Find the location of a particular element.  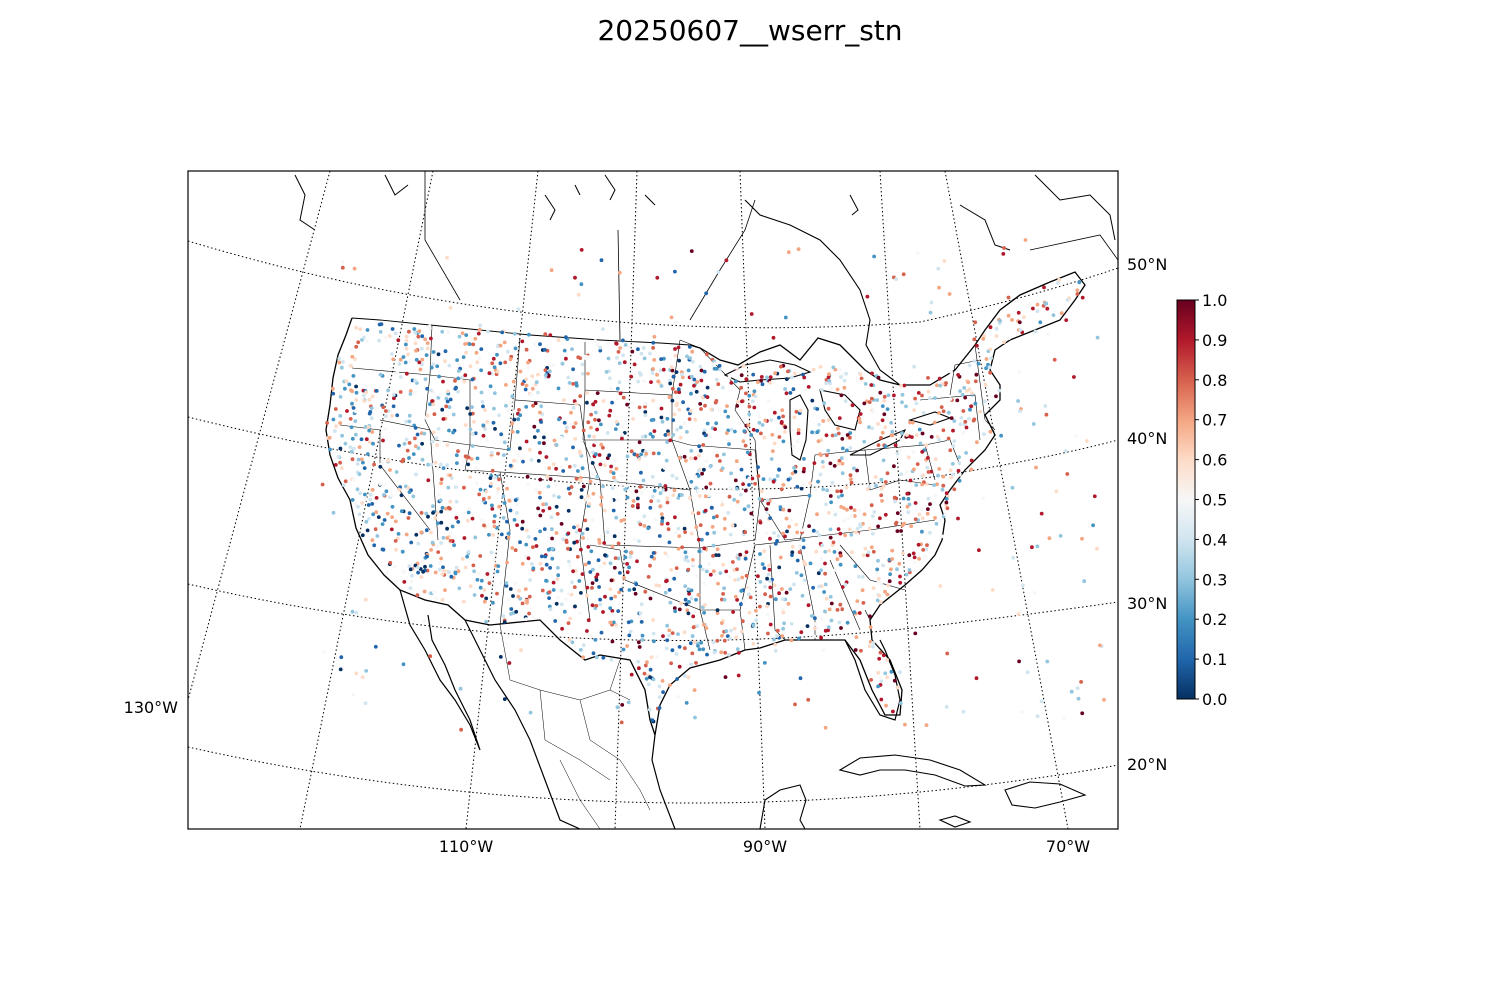

colorbar-gradient is located at coordinates (1186, 499).